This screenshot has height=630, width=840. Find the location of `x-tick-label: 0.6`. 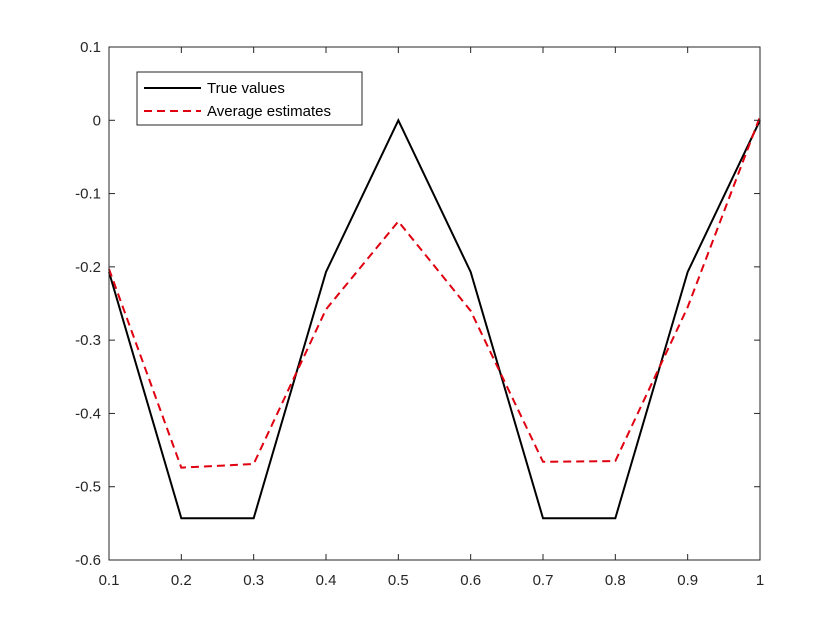

x-tick-label: 0.6 is located at coordinates (470, 580).